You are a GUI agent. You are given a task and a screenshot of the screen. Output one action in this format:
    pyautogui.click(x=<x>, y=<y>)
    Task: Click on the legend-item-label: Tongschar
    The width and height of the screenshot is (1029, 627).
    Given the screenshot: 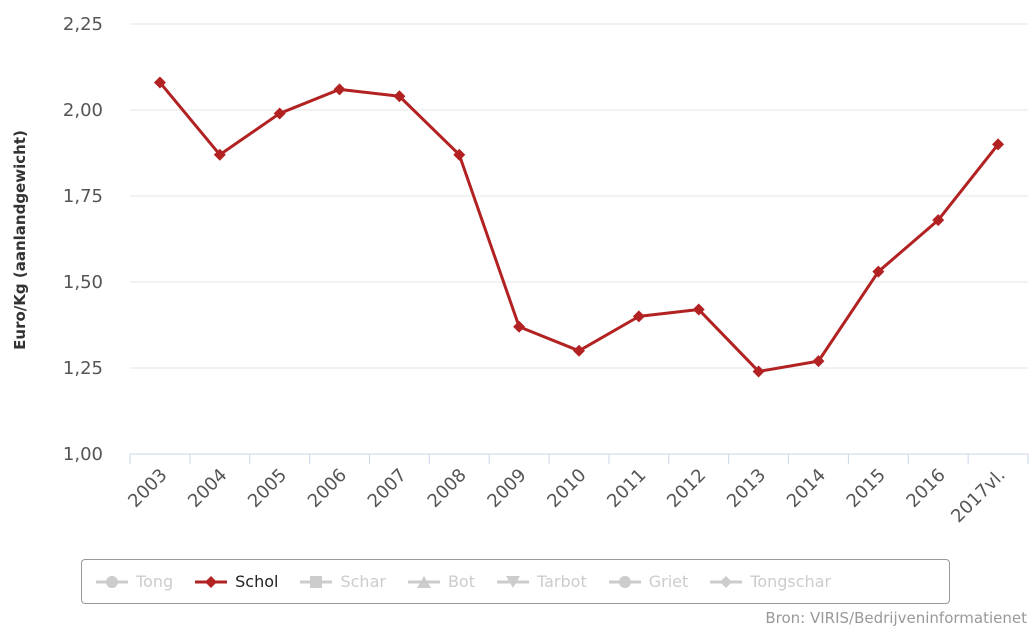 What is the action you would take?
    pyautogui.click(x=791, y=581)
    